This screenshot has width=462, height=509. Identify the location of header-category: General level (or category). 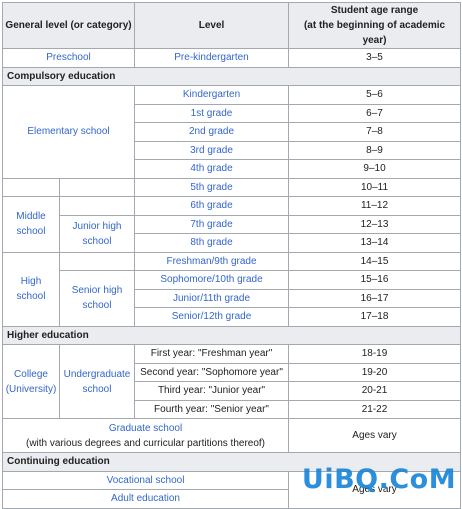
(68, 25).